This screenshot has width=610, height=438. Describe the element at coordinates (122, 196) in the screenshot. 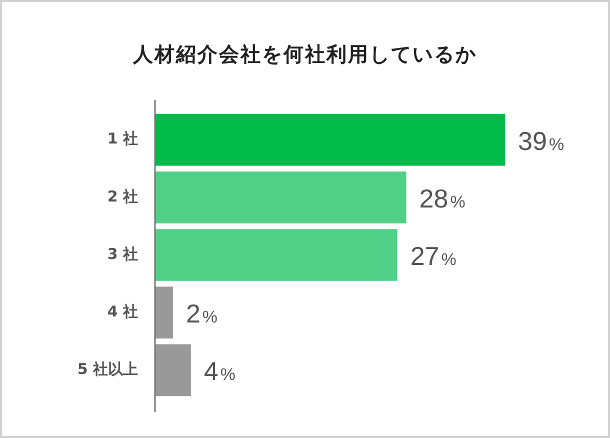

I see `y-tick-label: 2 社` at that location.